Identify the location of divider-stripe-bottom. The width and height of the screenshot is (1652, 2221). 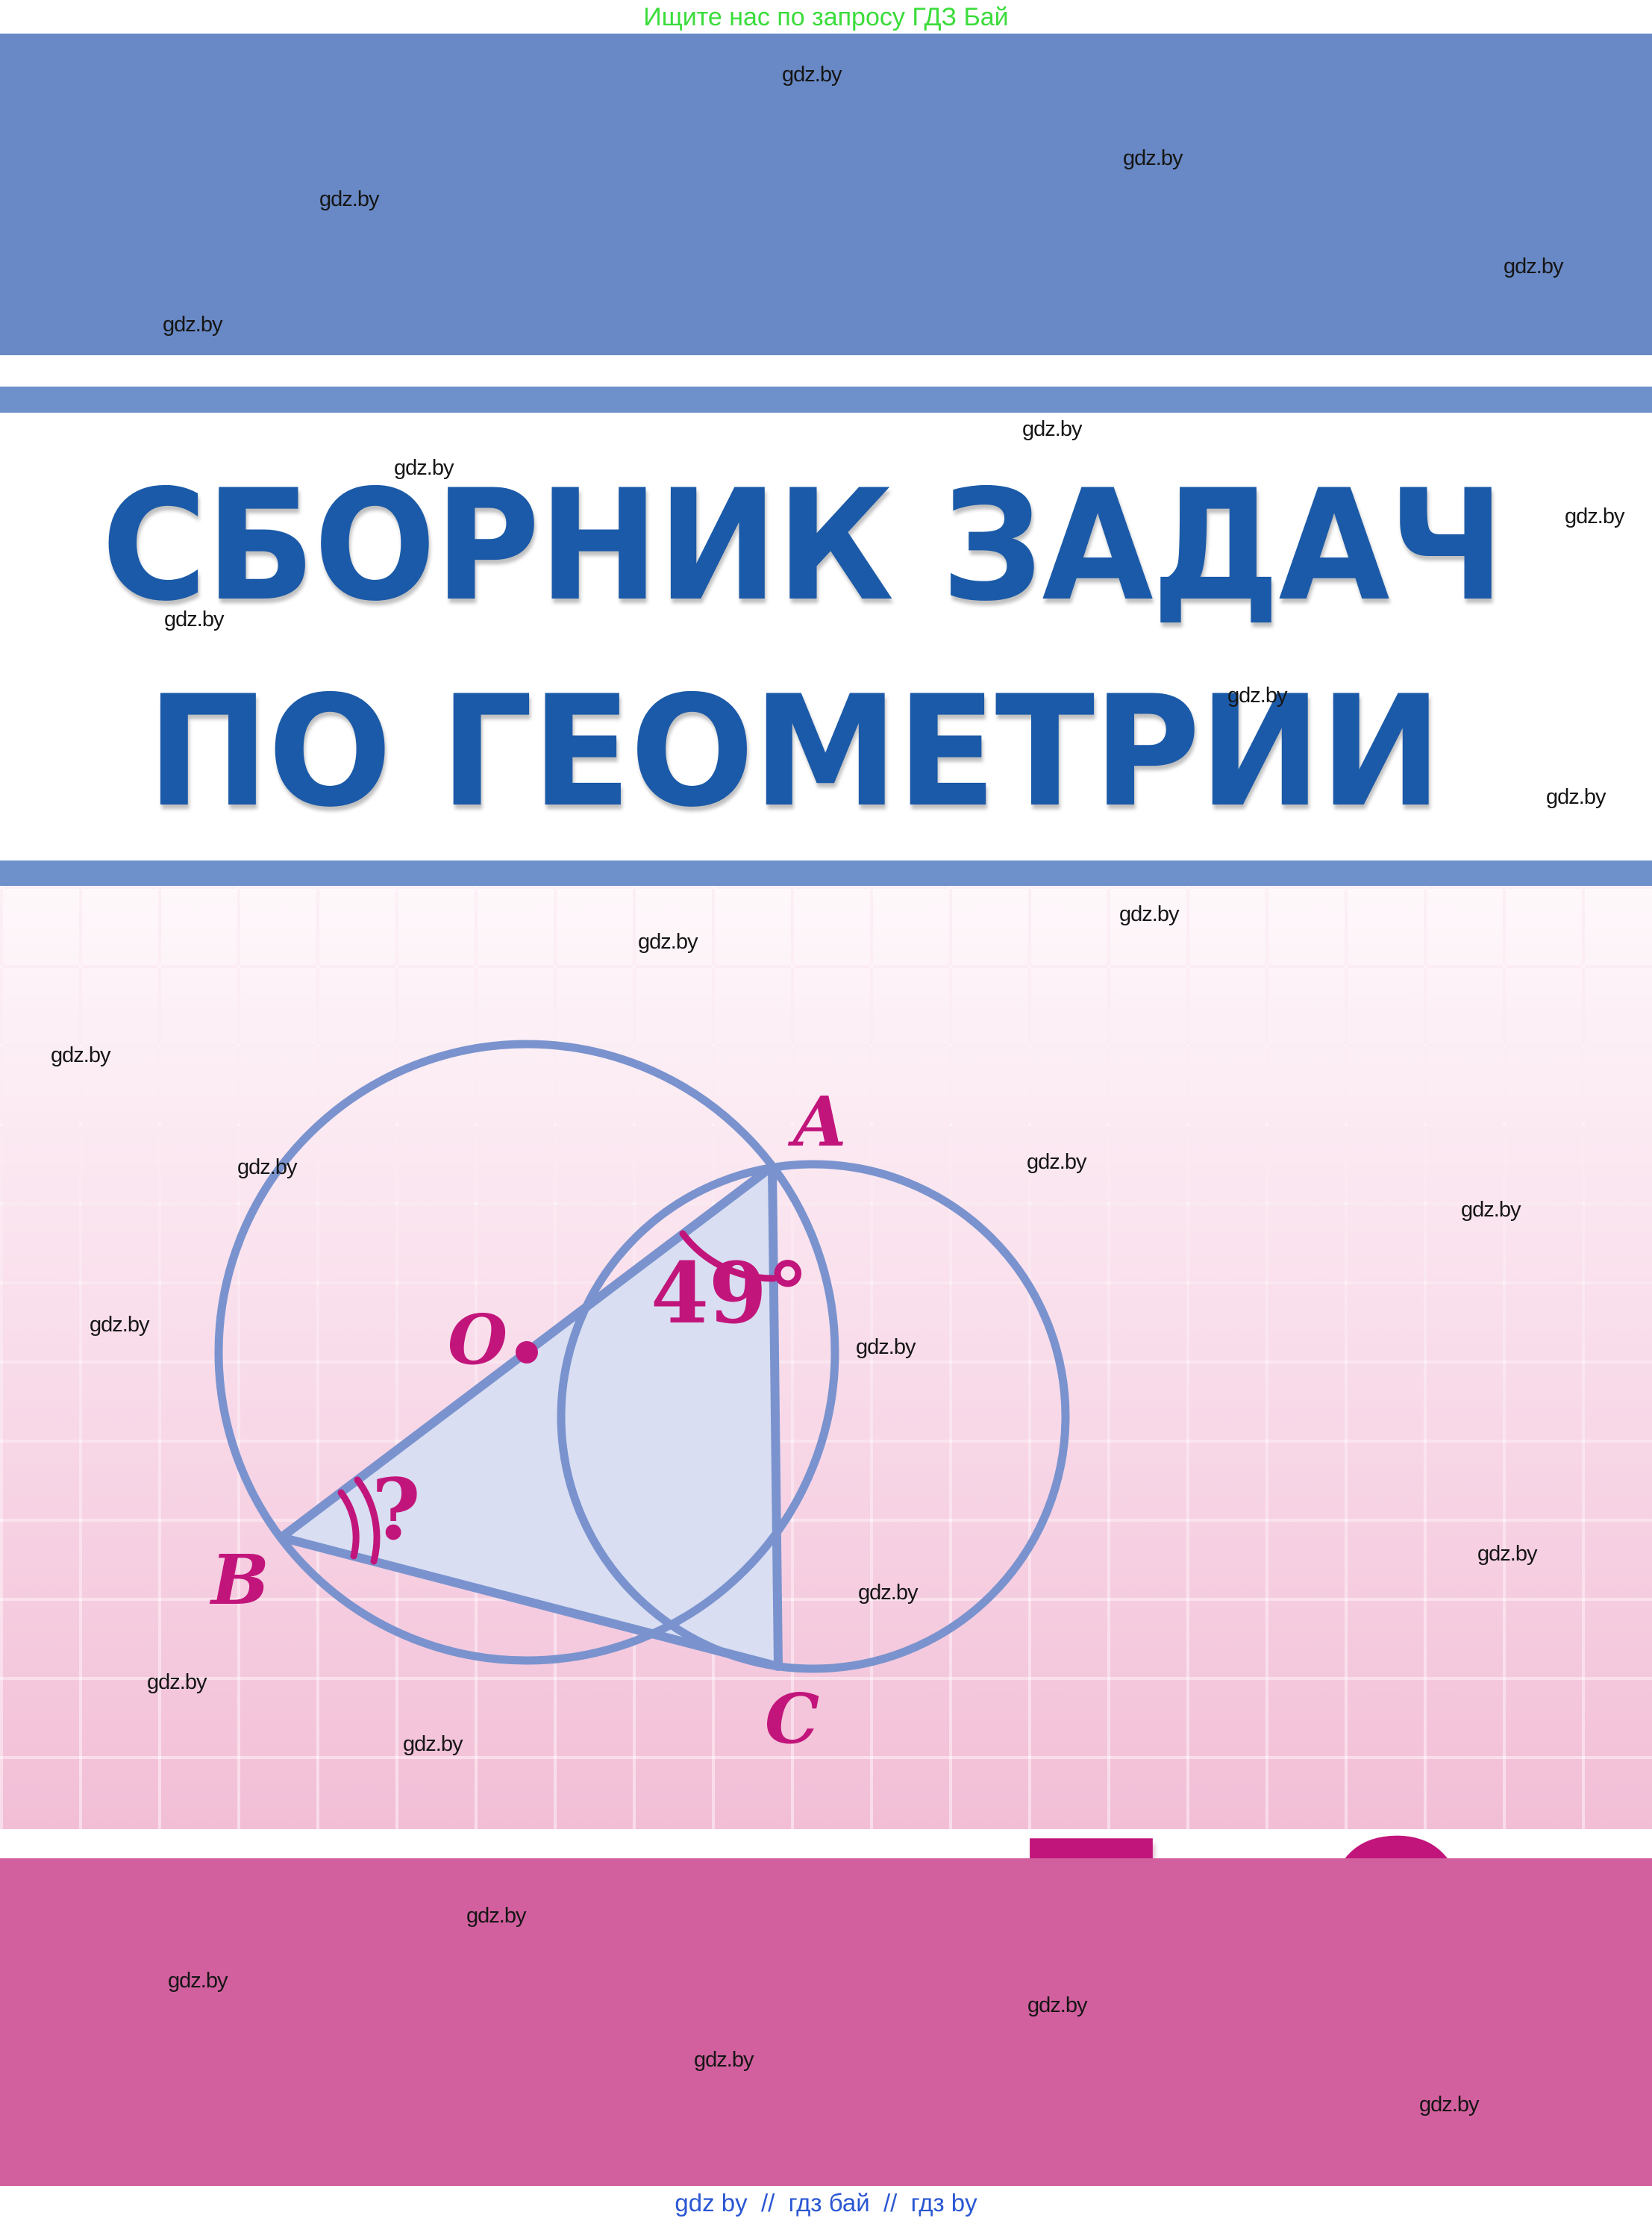
(826, 873).